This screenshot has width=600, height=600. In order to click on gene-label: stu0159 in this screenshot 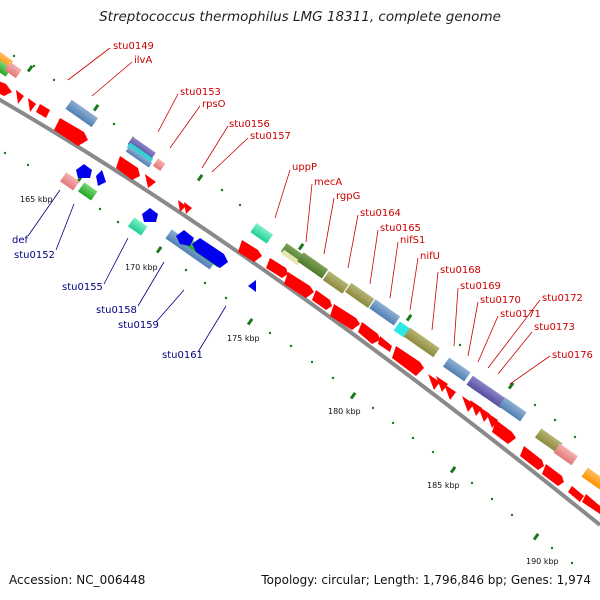, I will do `click(138, 325)`.